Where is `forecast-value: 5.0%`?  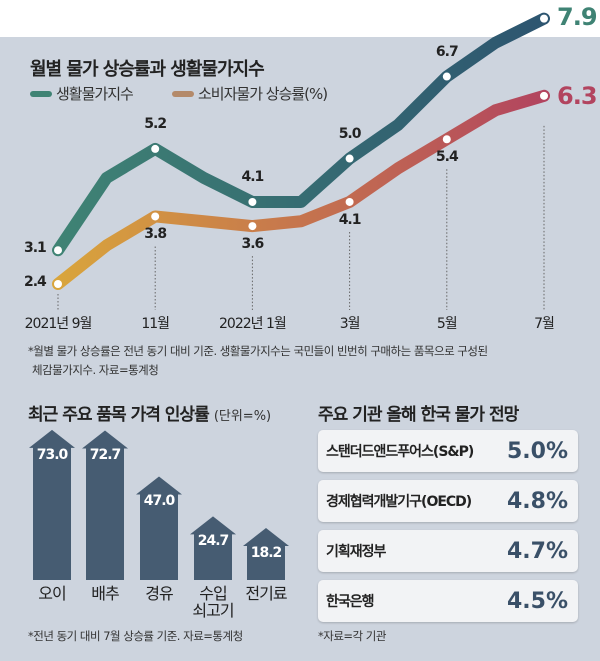 forecast-value: 5.0% is located at coordinates (537, 451).